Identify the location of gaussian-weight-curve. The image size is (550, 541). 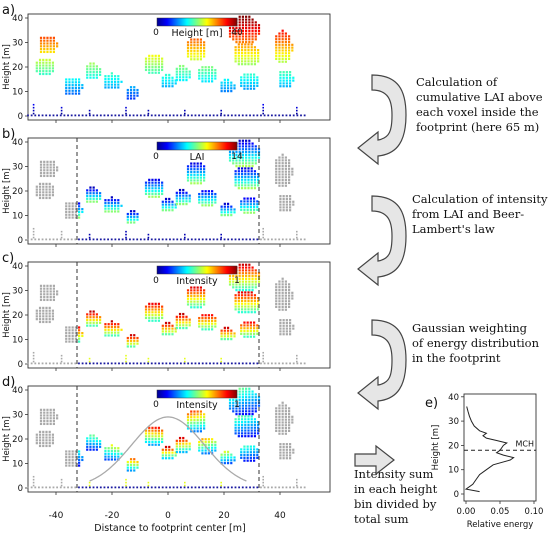
(168, 449).